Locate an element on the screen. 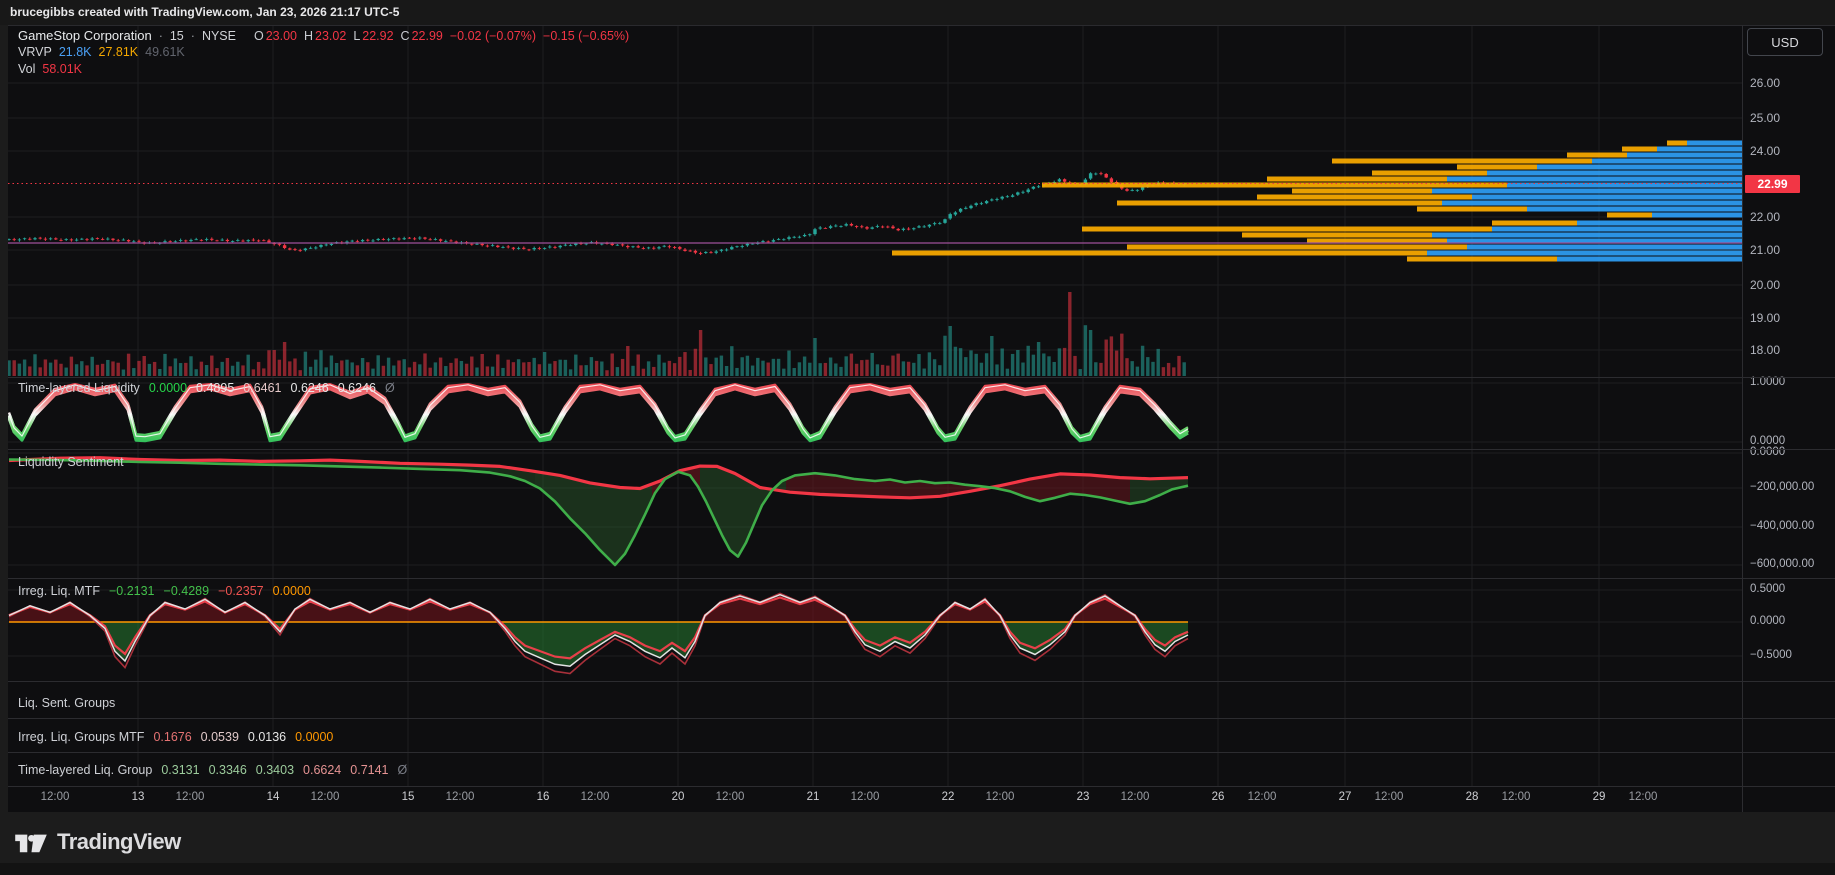 The width and height of the screenshot is (1835, 875). vrvp-value-total: 49.61K is located at coordinates (165, 52).